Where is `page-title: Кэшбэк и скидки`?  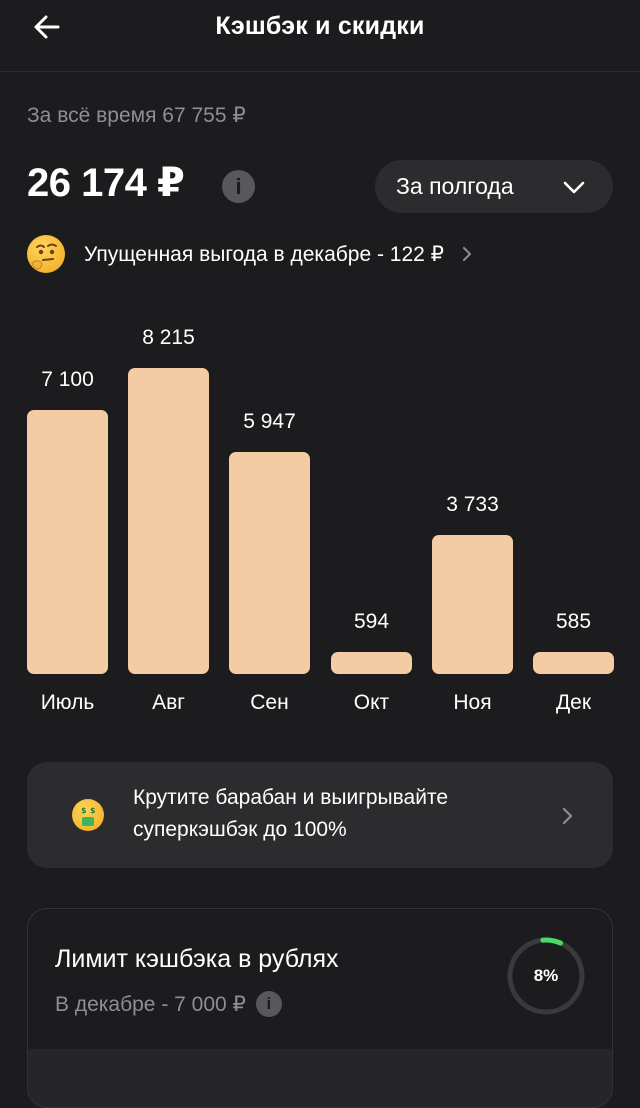
page-title: Кэшбэк и скидки is located at coordinates (320, 26).